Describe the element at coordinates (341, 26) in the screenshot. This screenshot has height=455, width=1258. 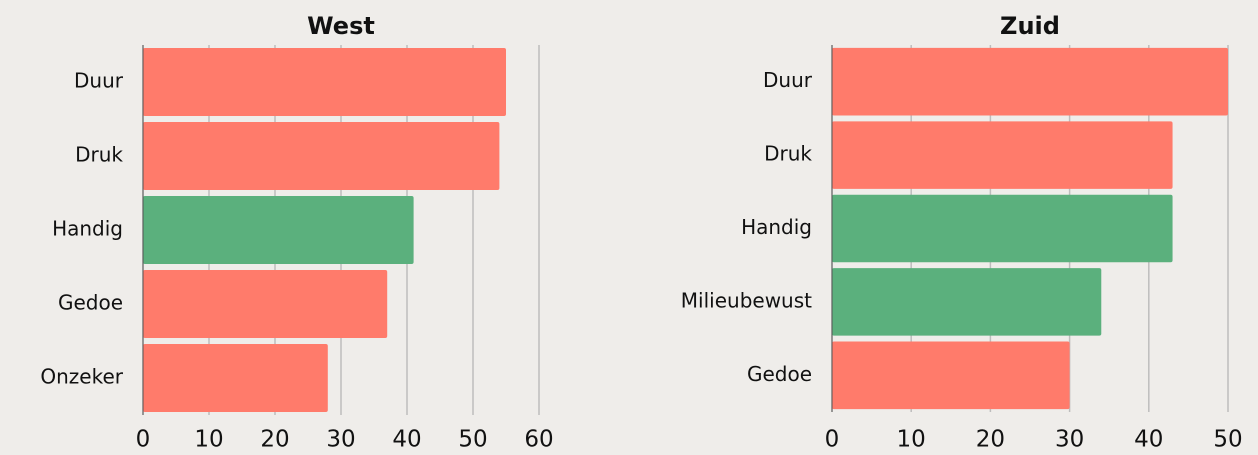
I see `chart-title: West` at that location.